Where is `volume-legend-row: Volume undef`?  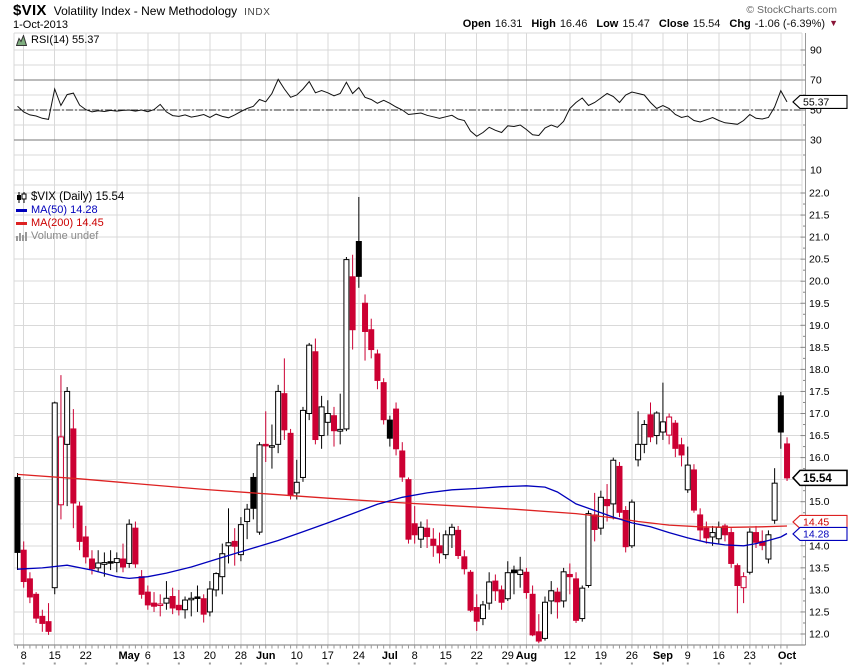
volume-legend-row: Volume undef is located at coordinates (70, 236).